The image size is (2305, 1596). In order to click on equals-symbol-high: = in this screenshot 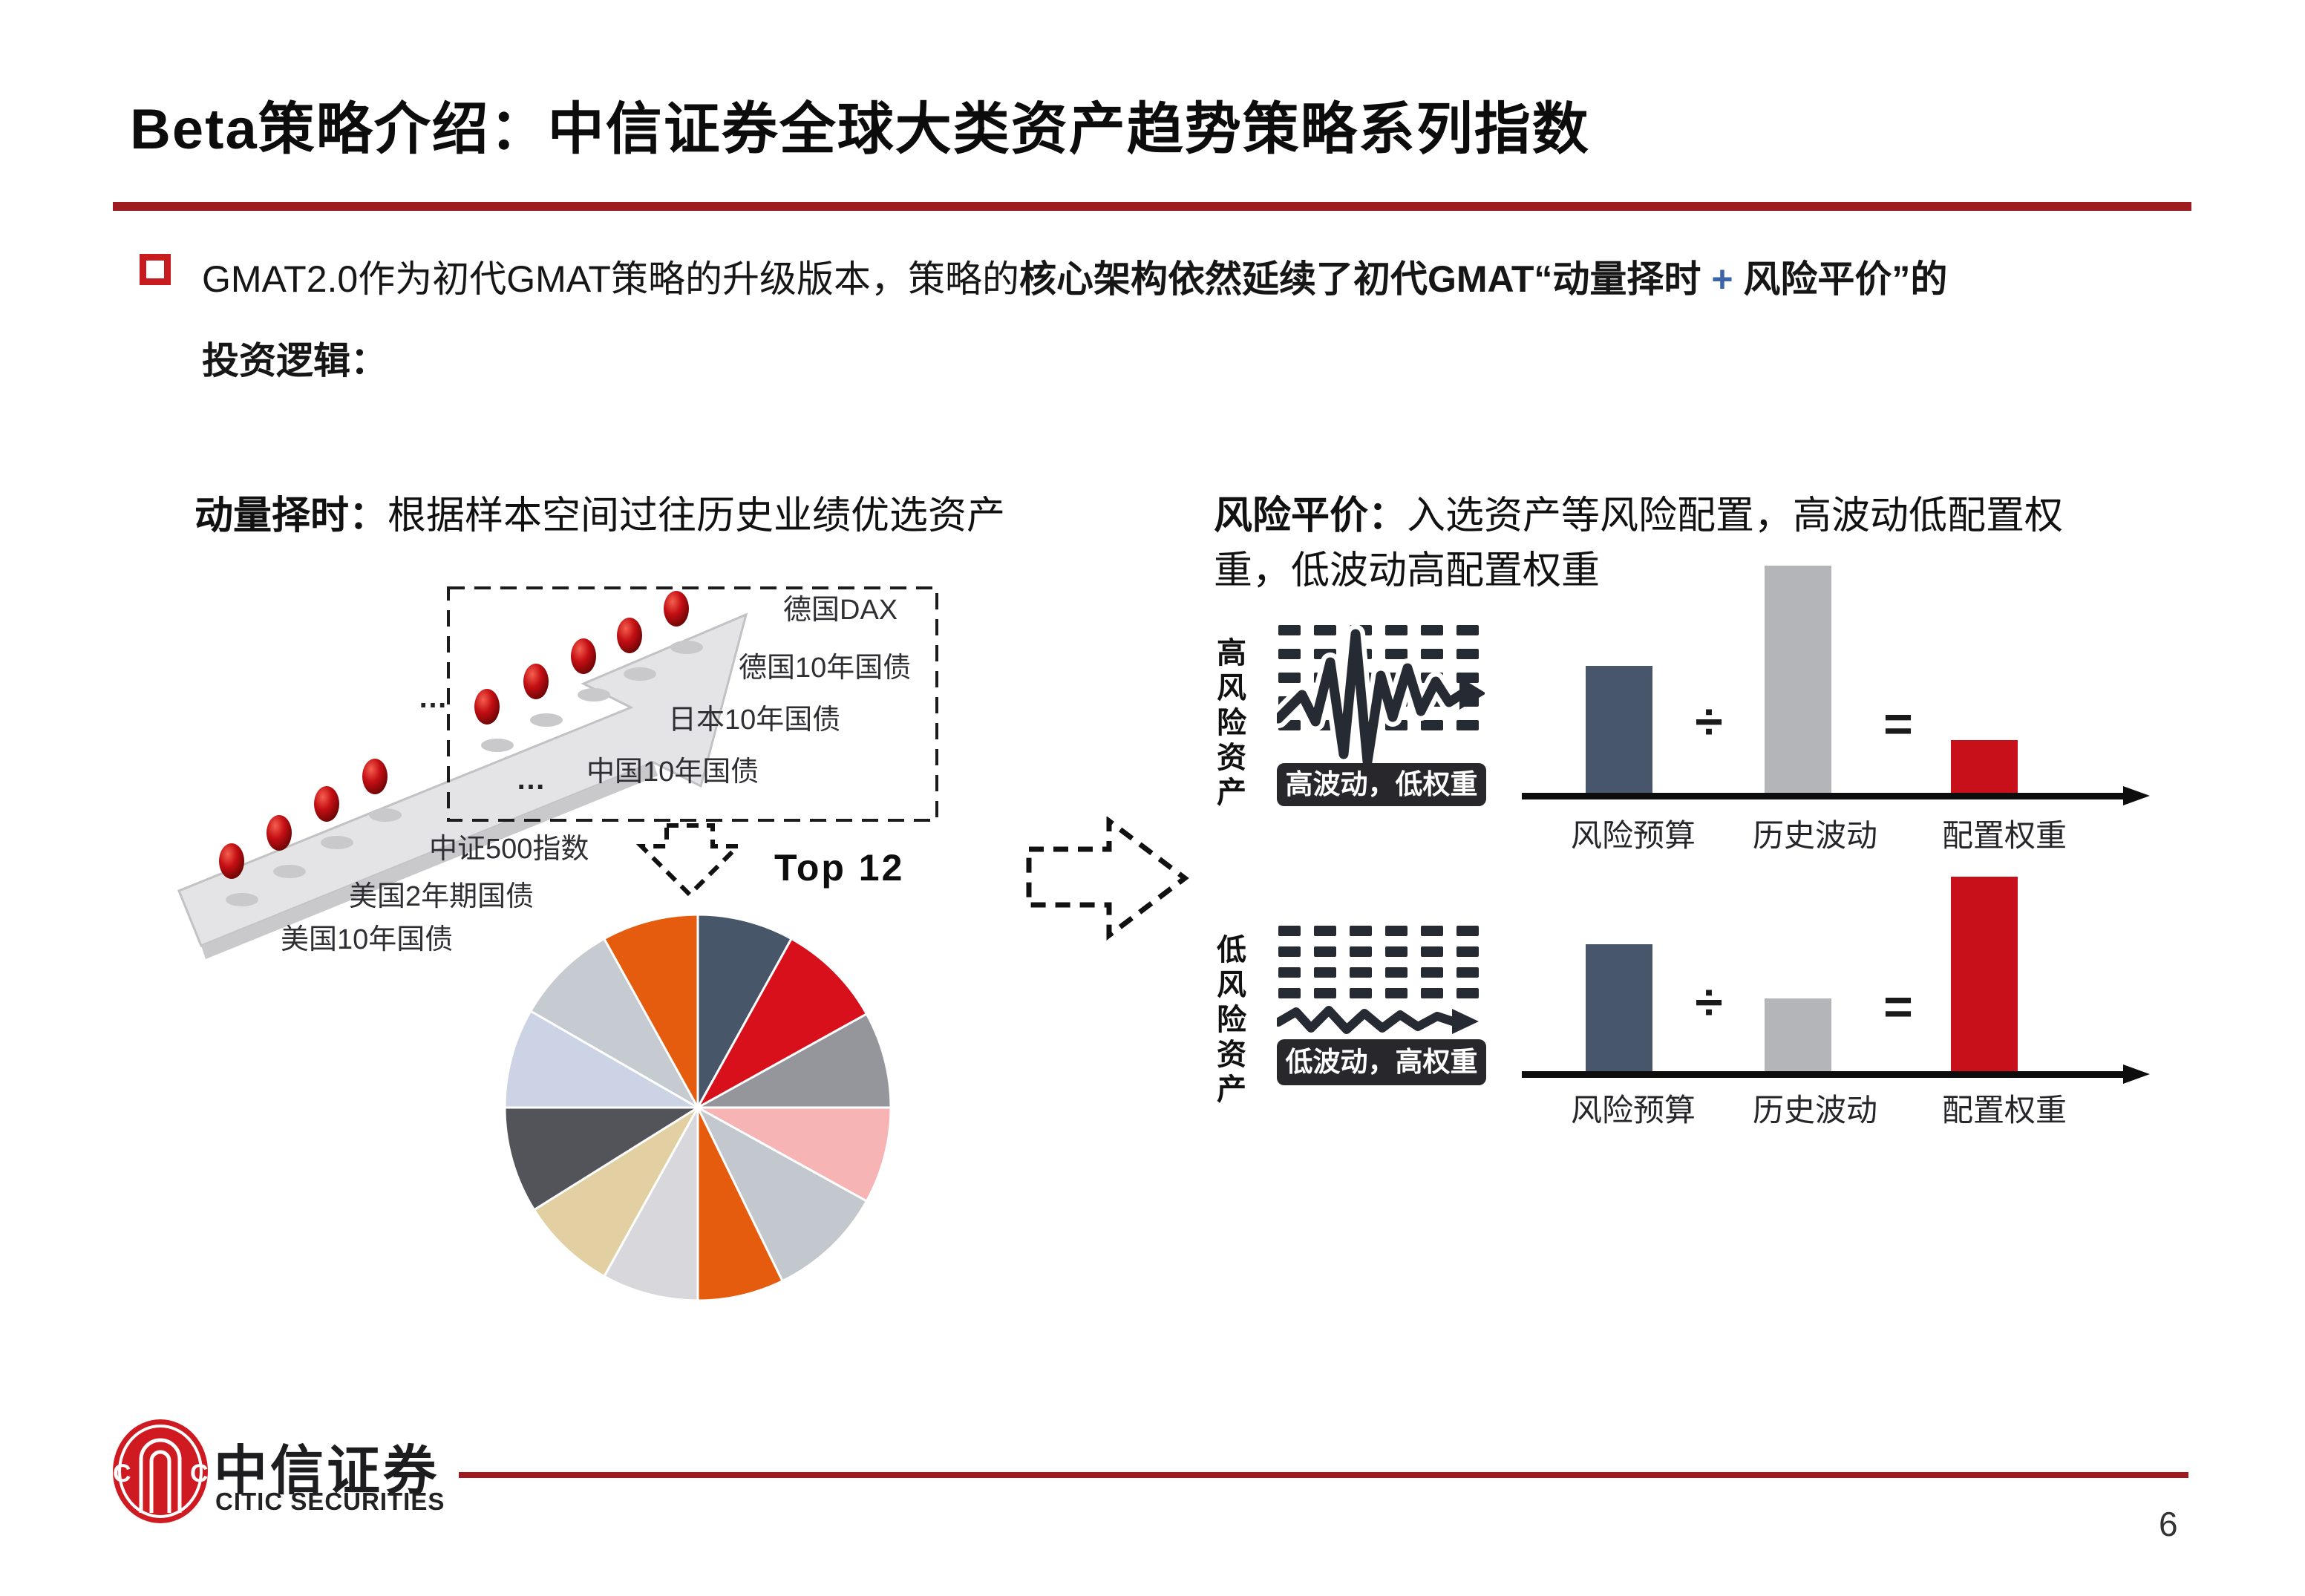, I will do `click(1898, 724)`.